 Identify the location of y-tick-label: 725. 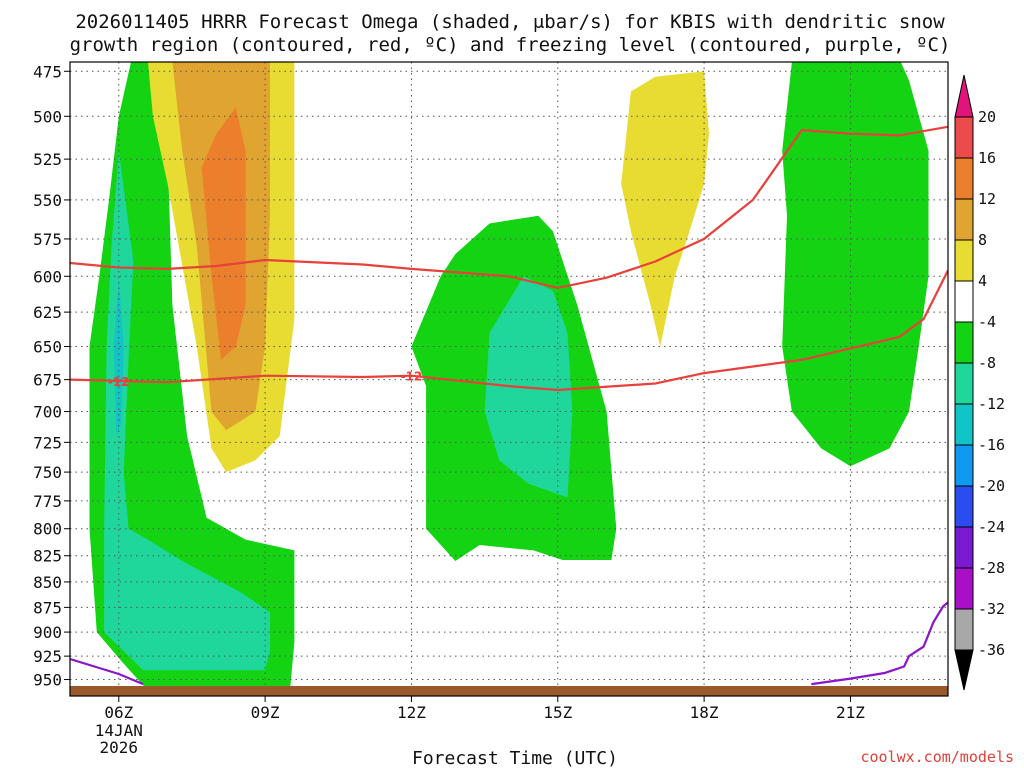
(47, 442).